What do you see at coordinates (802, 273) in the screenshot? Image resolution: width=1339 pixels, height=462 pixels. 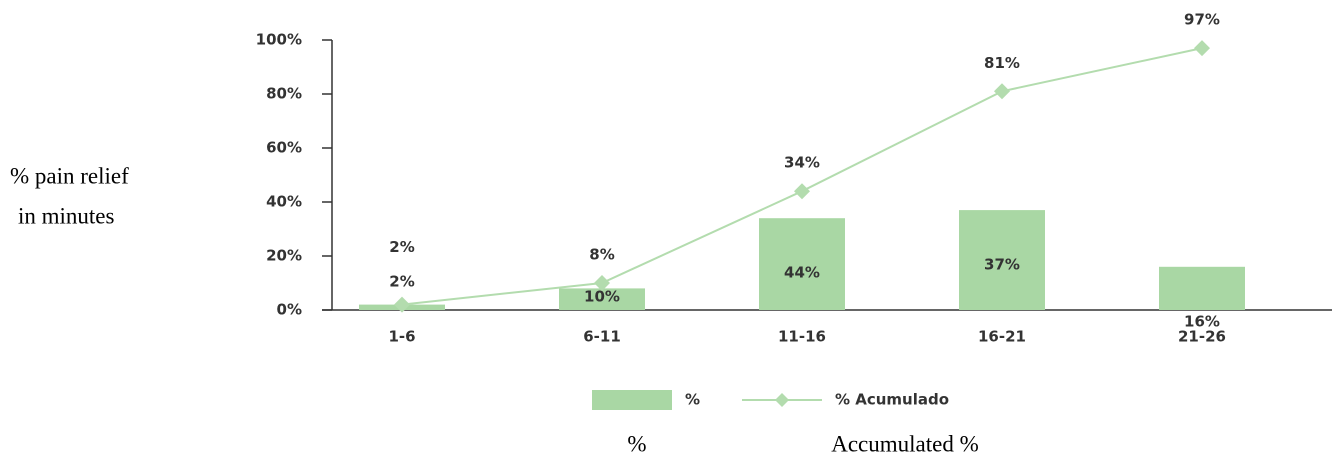 I see `bar-label: 44%` at bounding box center [802, 273].